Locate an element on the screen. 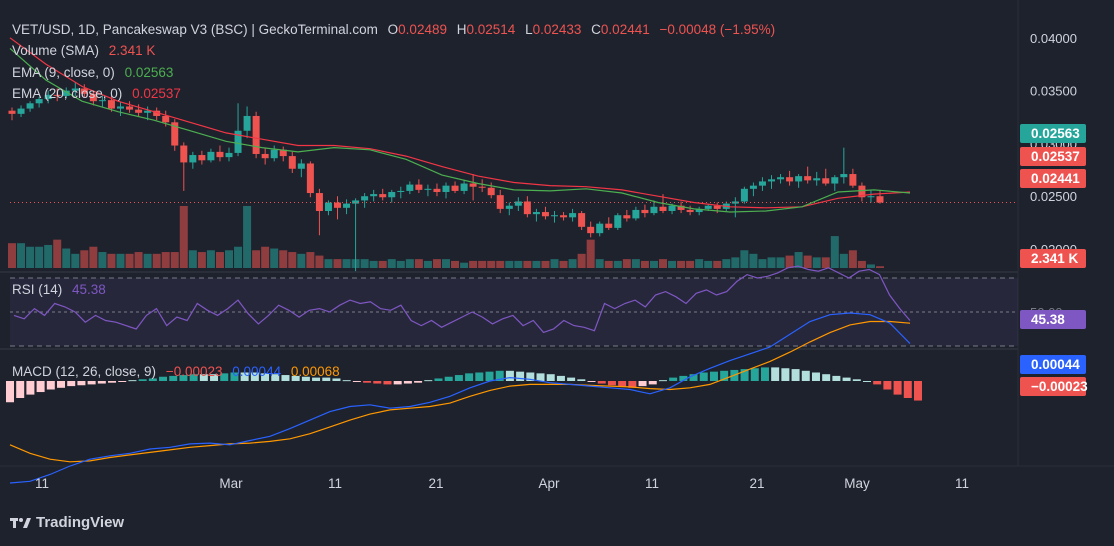 The width and height of the screenshot is (1114, 546). ema9-legend: EMA (9, close, 0) 0.02563 is located at coordinates (95, 72).